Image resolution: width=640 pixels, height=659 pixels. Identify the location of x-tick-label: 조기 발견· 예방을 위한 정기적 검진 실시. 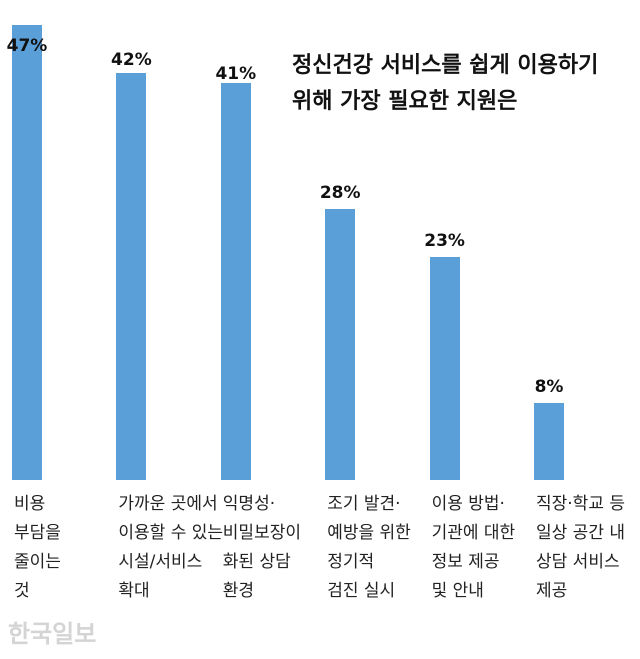
(369, 547).